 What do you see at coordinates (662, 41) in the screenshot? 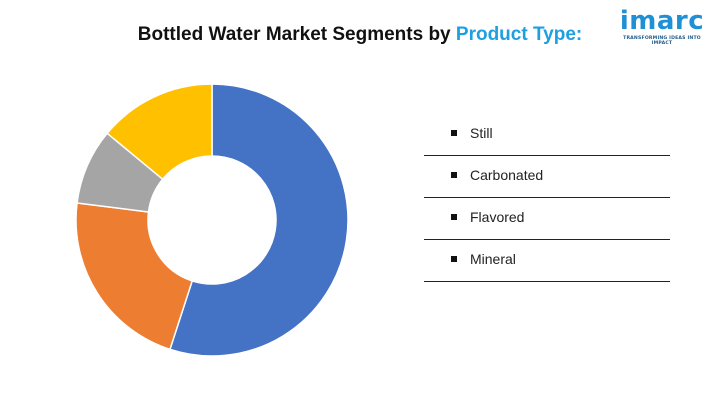
I see `logo-tagline: TRANSFORMING IDEAS INTO IMPACT` at bounding box center [662, 41].